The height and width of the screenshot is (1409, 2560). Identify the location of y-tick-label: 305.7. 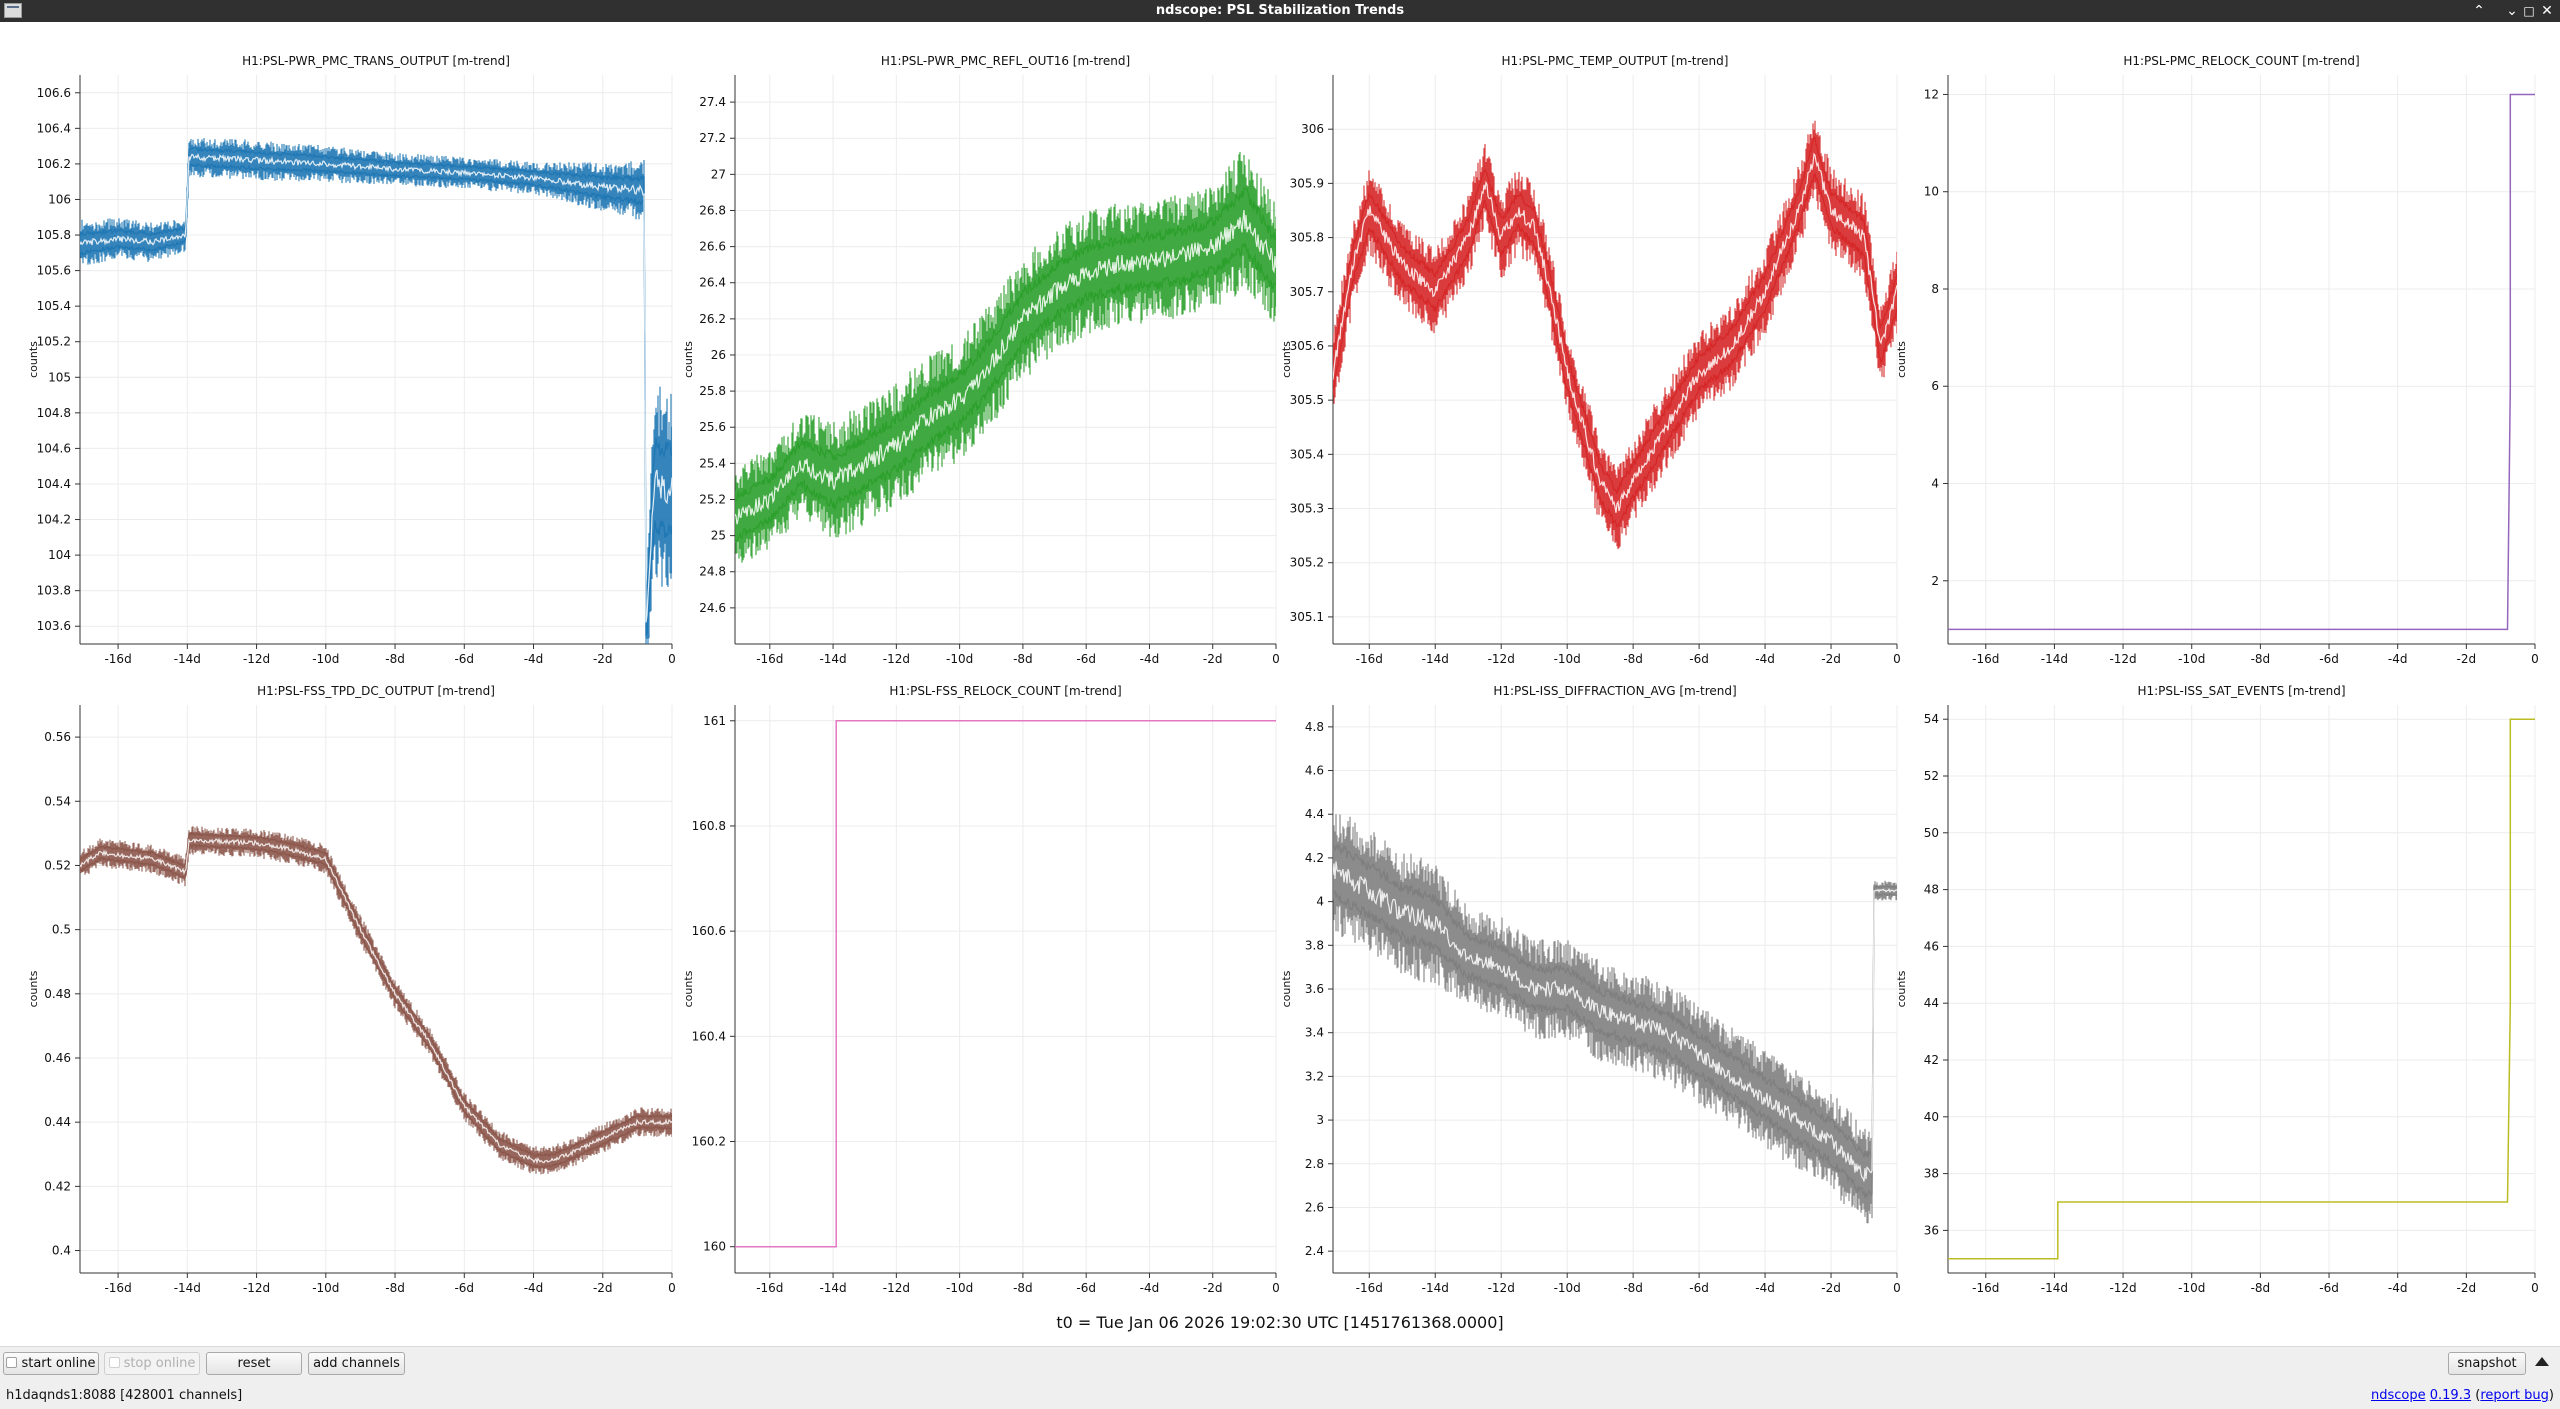
(1307, 292).